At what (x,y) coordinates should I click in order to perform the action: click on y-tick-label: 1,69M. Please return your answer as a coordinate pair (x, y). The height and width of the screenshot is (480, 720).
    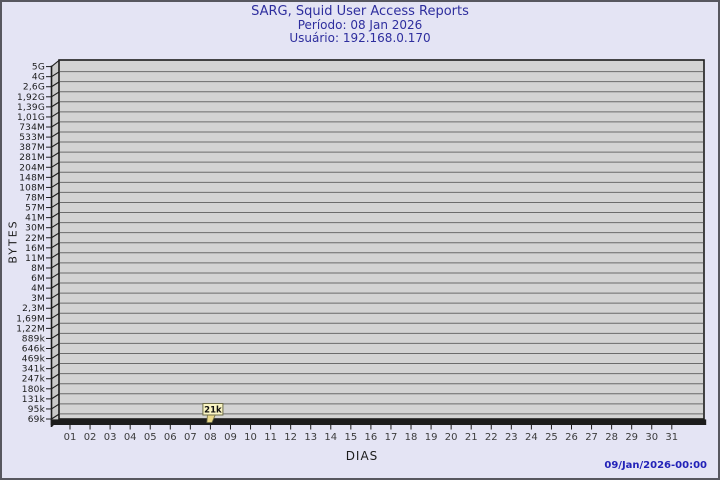
    Looking at the image, I should click on (30, 319).